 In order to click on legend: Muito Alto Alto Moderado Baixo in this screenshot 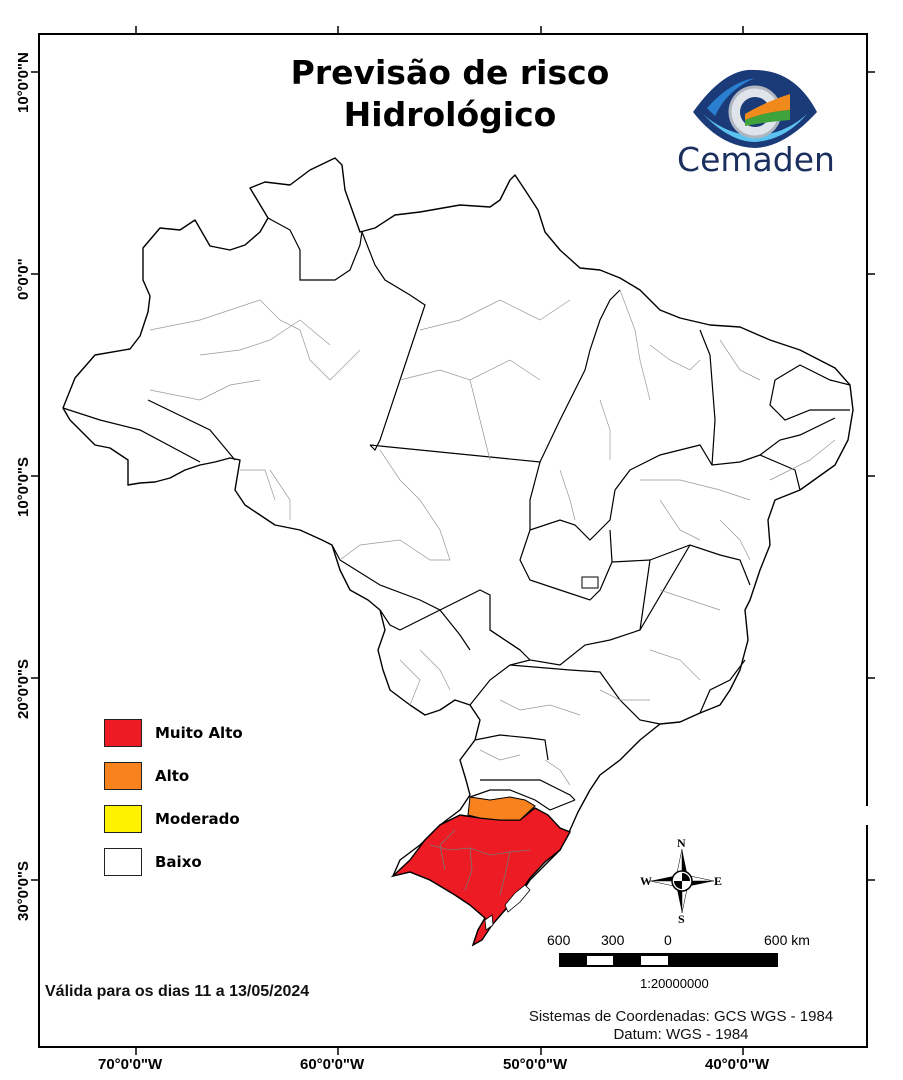, I will do `click(173, 797)`.